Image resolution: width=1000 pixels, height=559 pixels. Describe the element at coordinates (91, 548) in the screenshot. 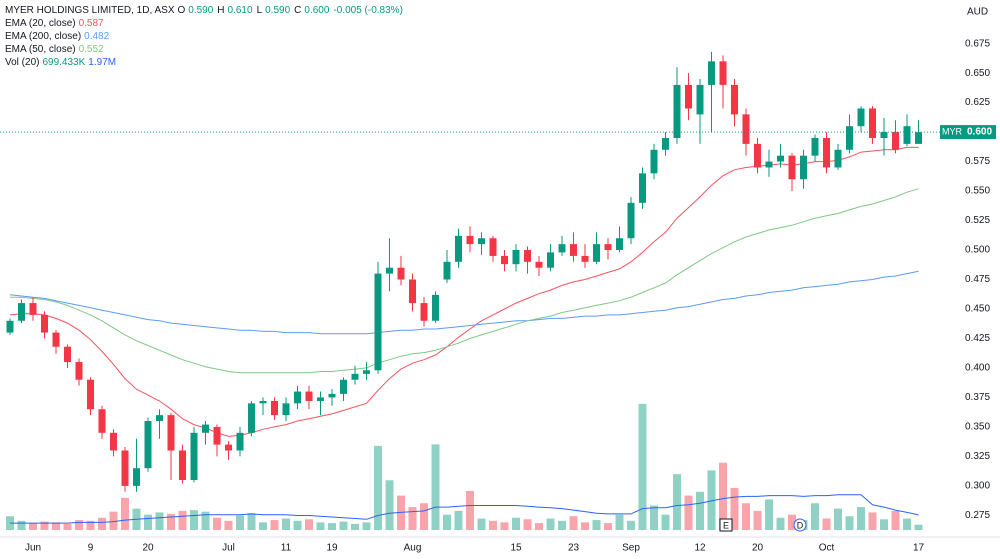

I see `x-tick-label: 9` at that location.